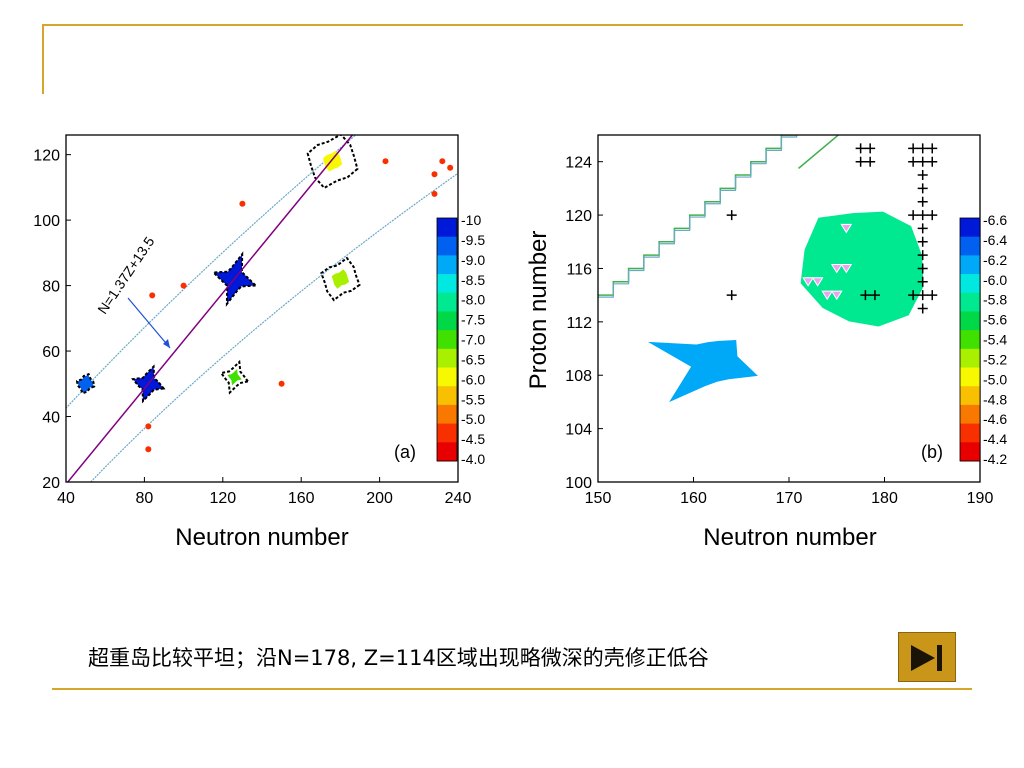 The image size is (1024, 768). Describe the element at coordinates (579, 323) in the screenshot. I see `y-tick-label-b-3: 112` at that location.